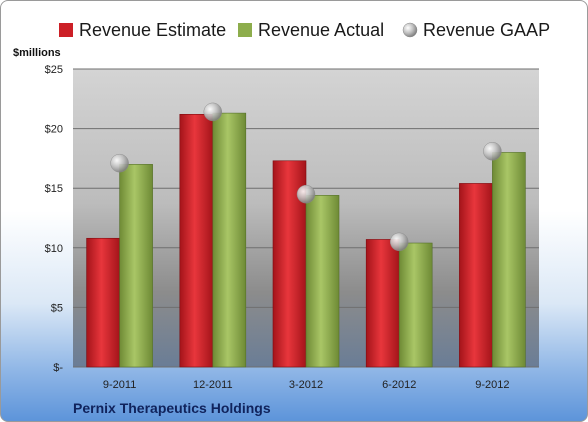  What do you see at coordinates (58, 368) in the screenshot?
I see `y-tick-label: $-` at bounding box center [58, 368].